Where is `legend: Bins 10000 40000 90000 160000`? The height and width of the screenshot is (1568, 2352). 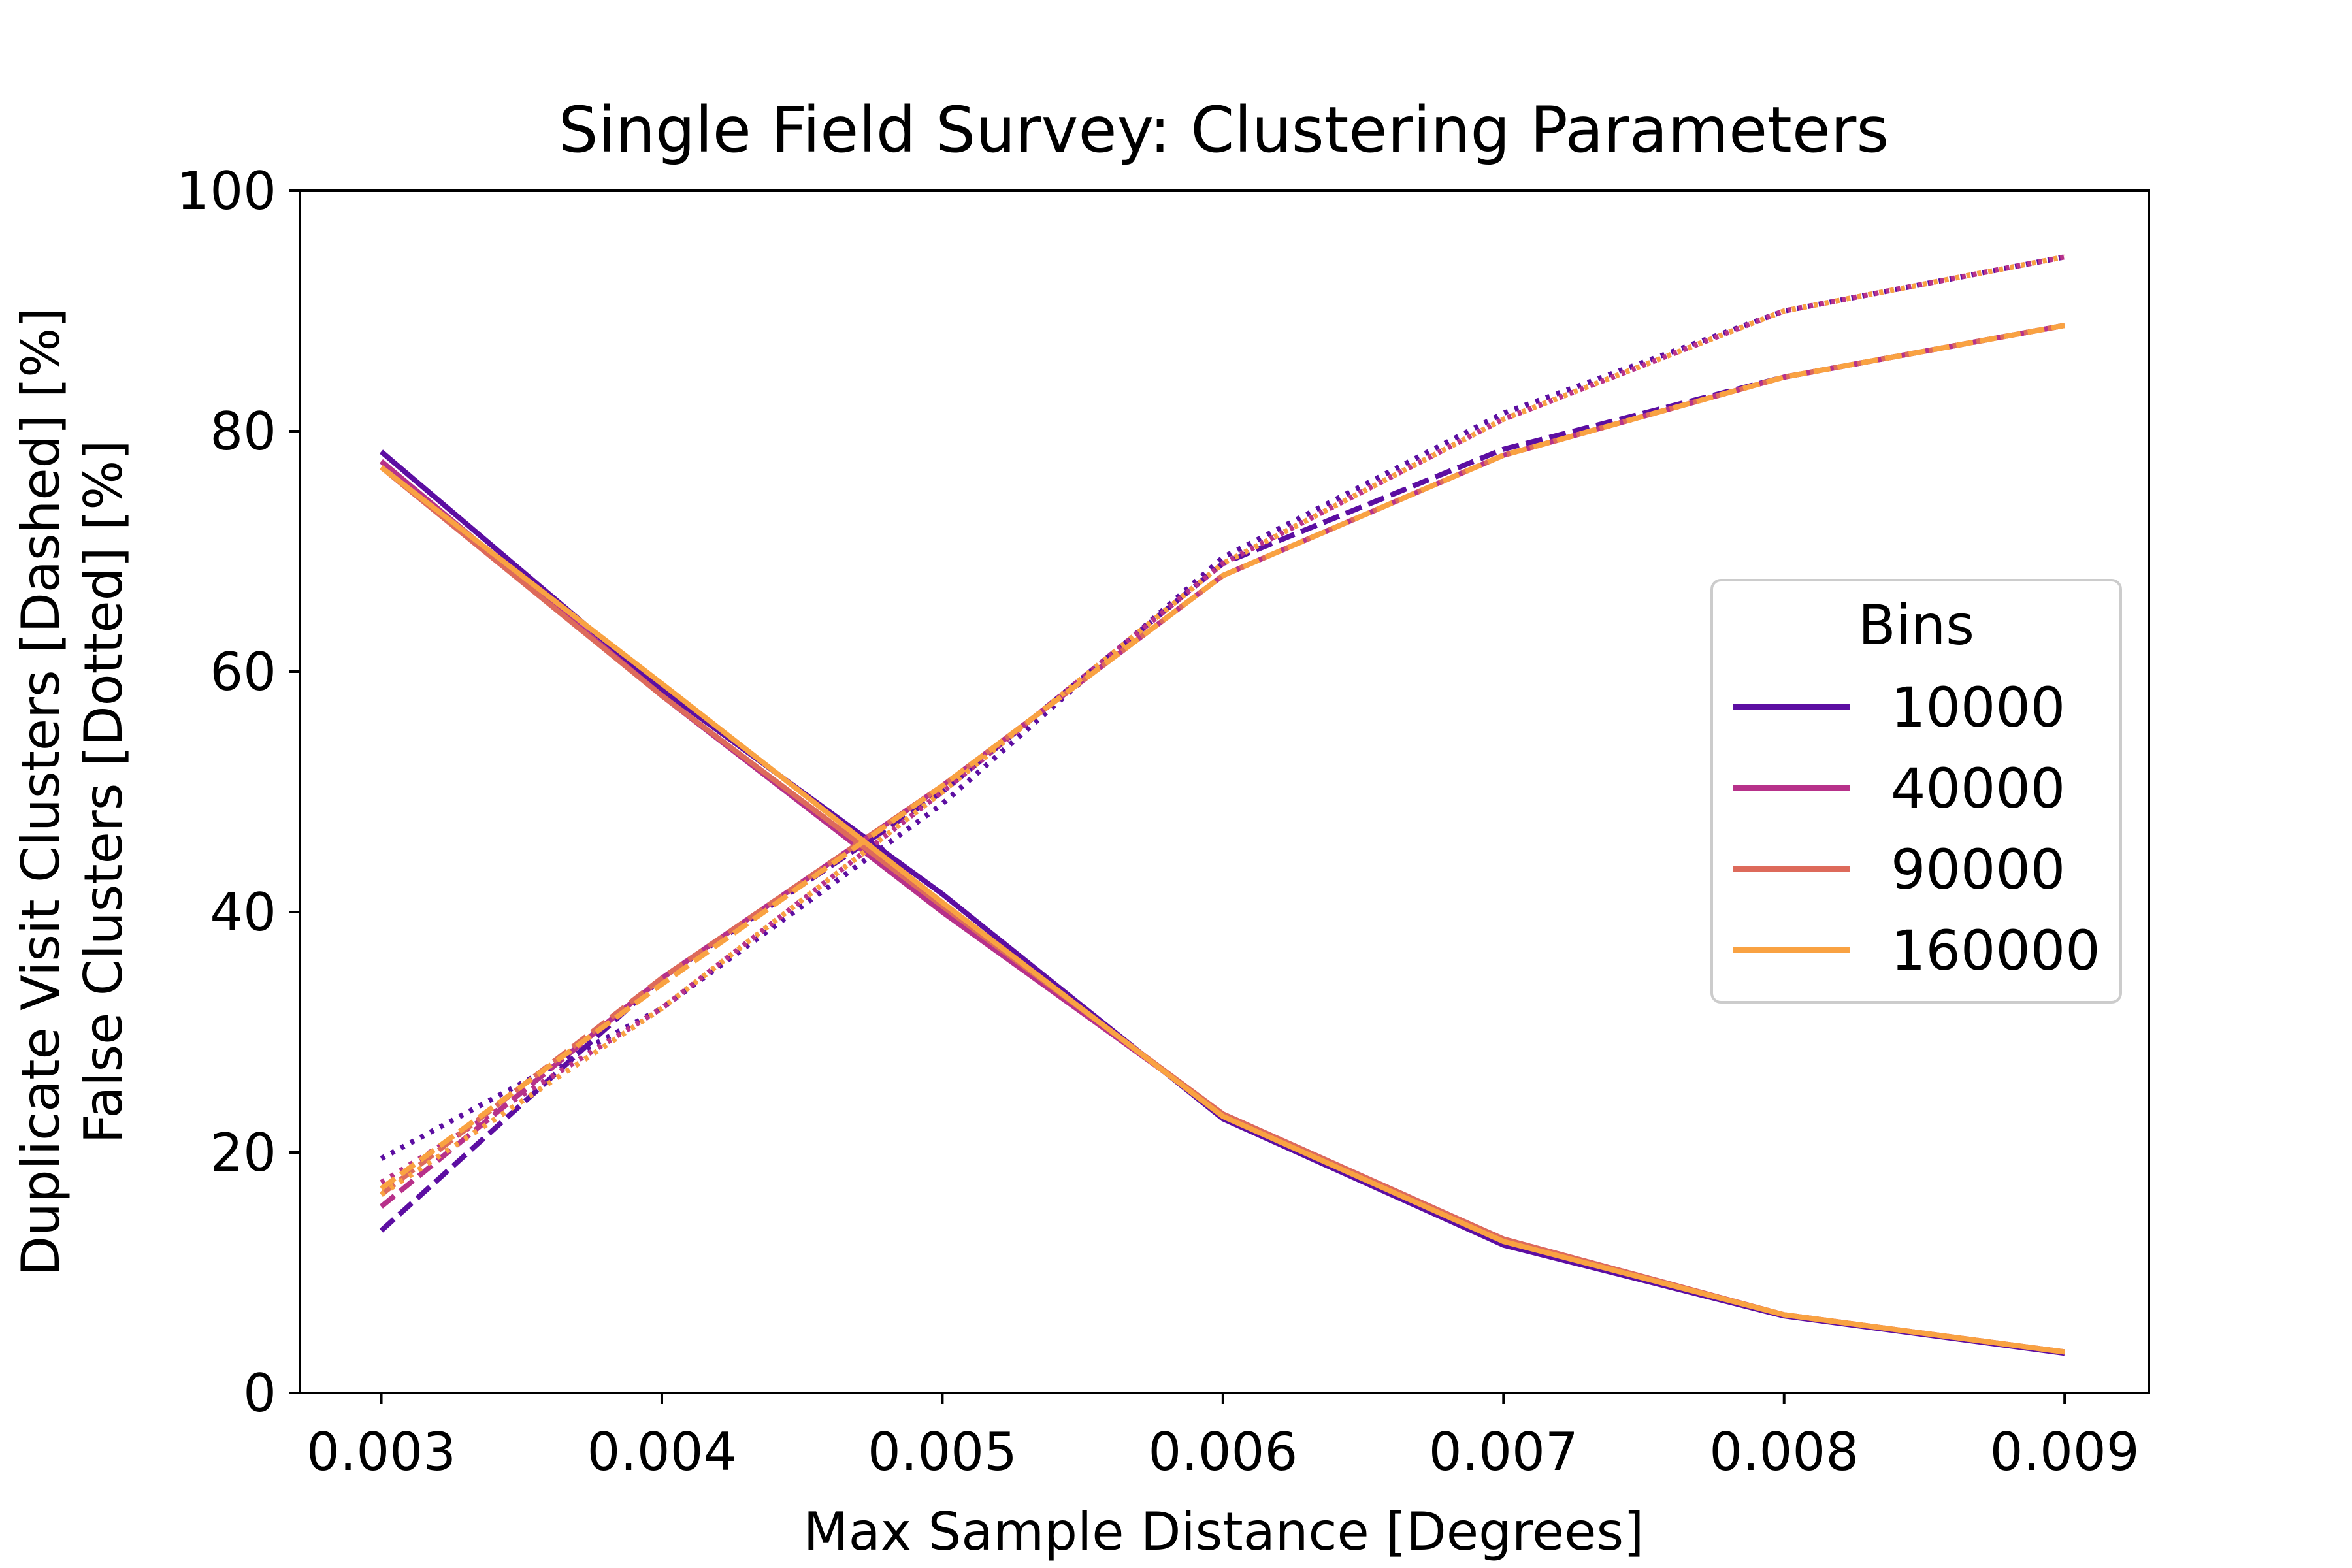 legend: Bins 10000 40000 90000 160000 is located at coordinates (1916, 791).